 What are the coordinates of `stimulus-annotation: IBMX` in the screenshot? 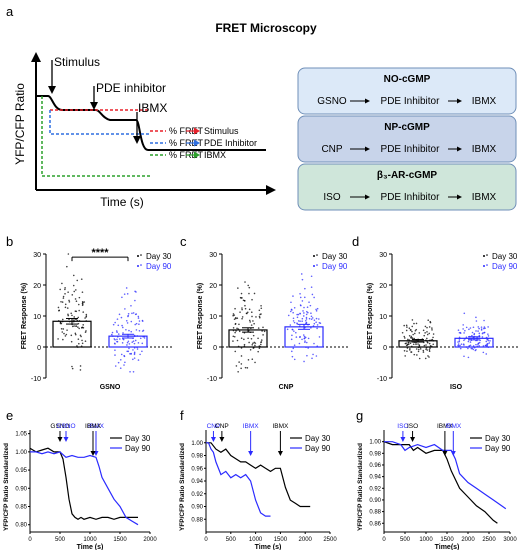 It's located at (280, 426).